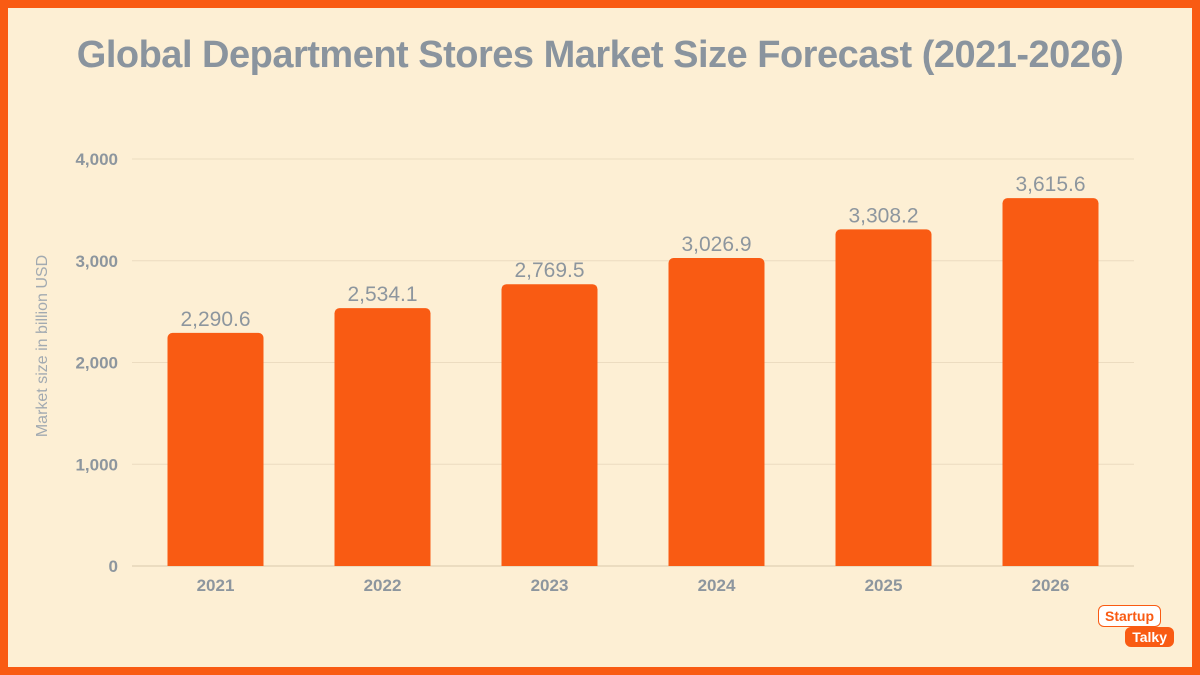  I want to click on y-tick-label: 2,000, so click(96, 363).